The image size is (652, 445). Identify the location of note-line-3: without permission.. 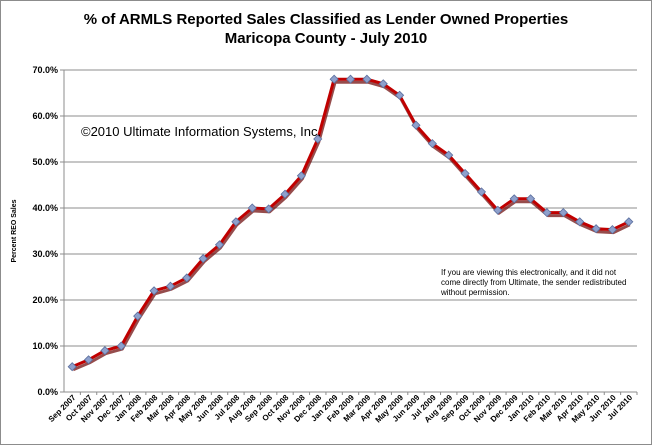
(474, 292).